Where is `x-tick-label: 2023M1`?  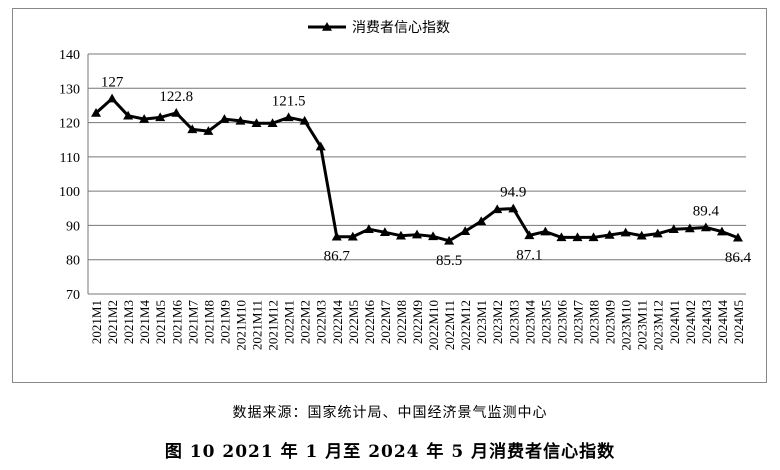 x-tick-label: 2023M1 is located at coordinates (481, 322).